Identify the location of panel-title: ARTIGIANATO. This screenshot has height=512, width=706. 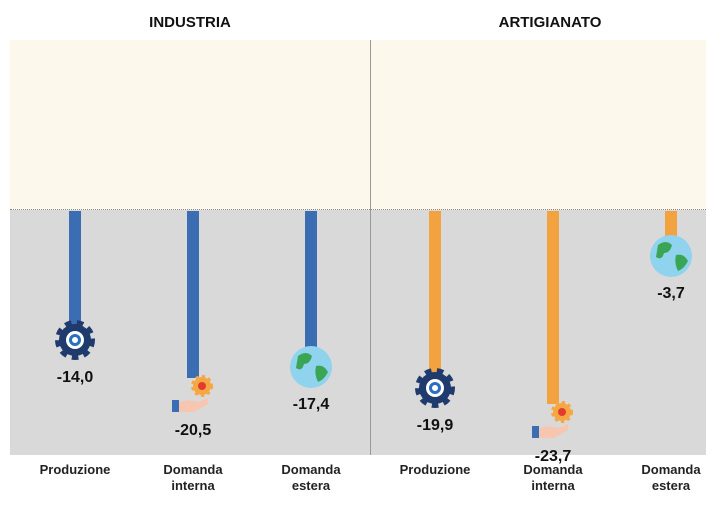
(550, 22).